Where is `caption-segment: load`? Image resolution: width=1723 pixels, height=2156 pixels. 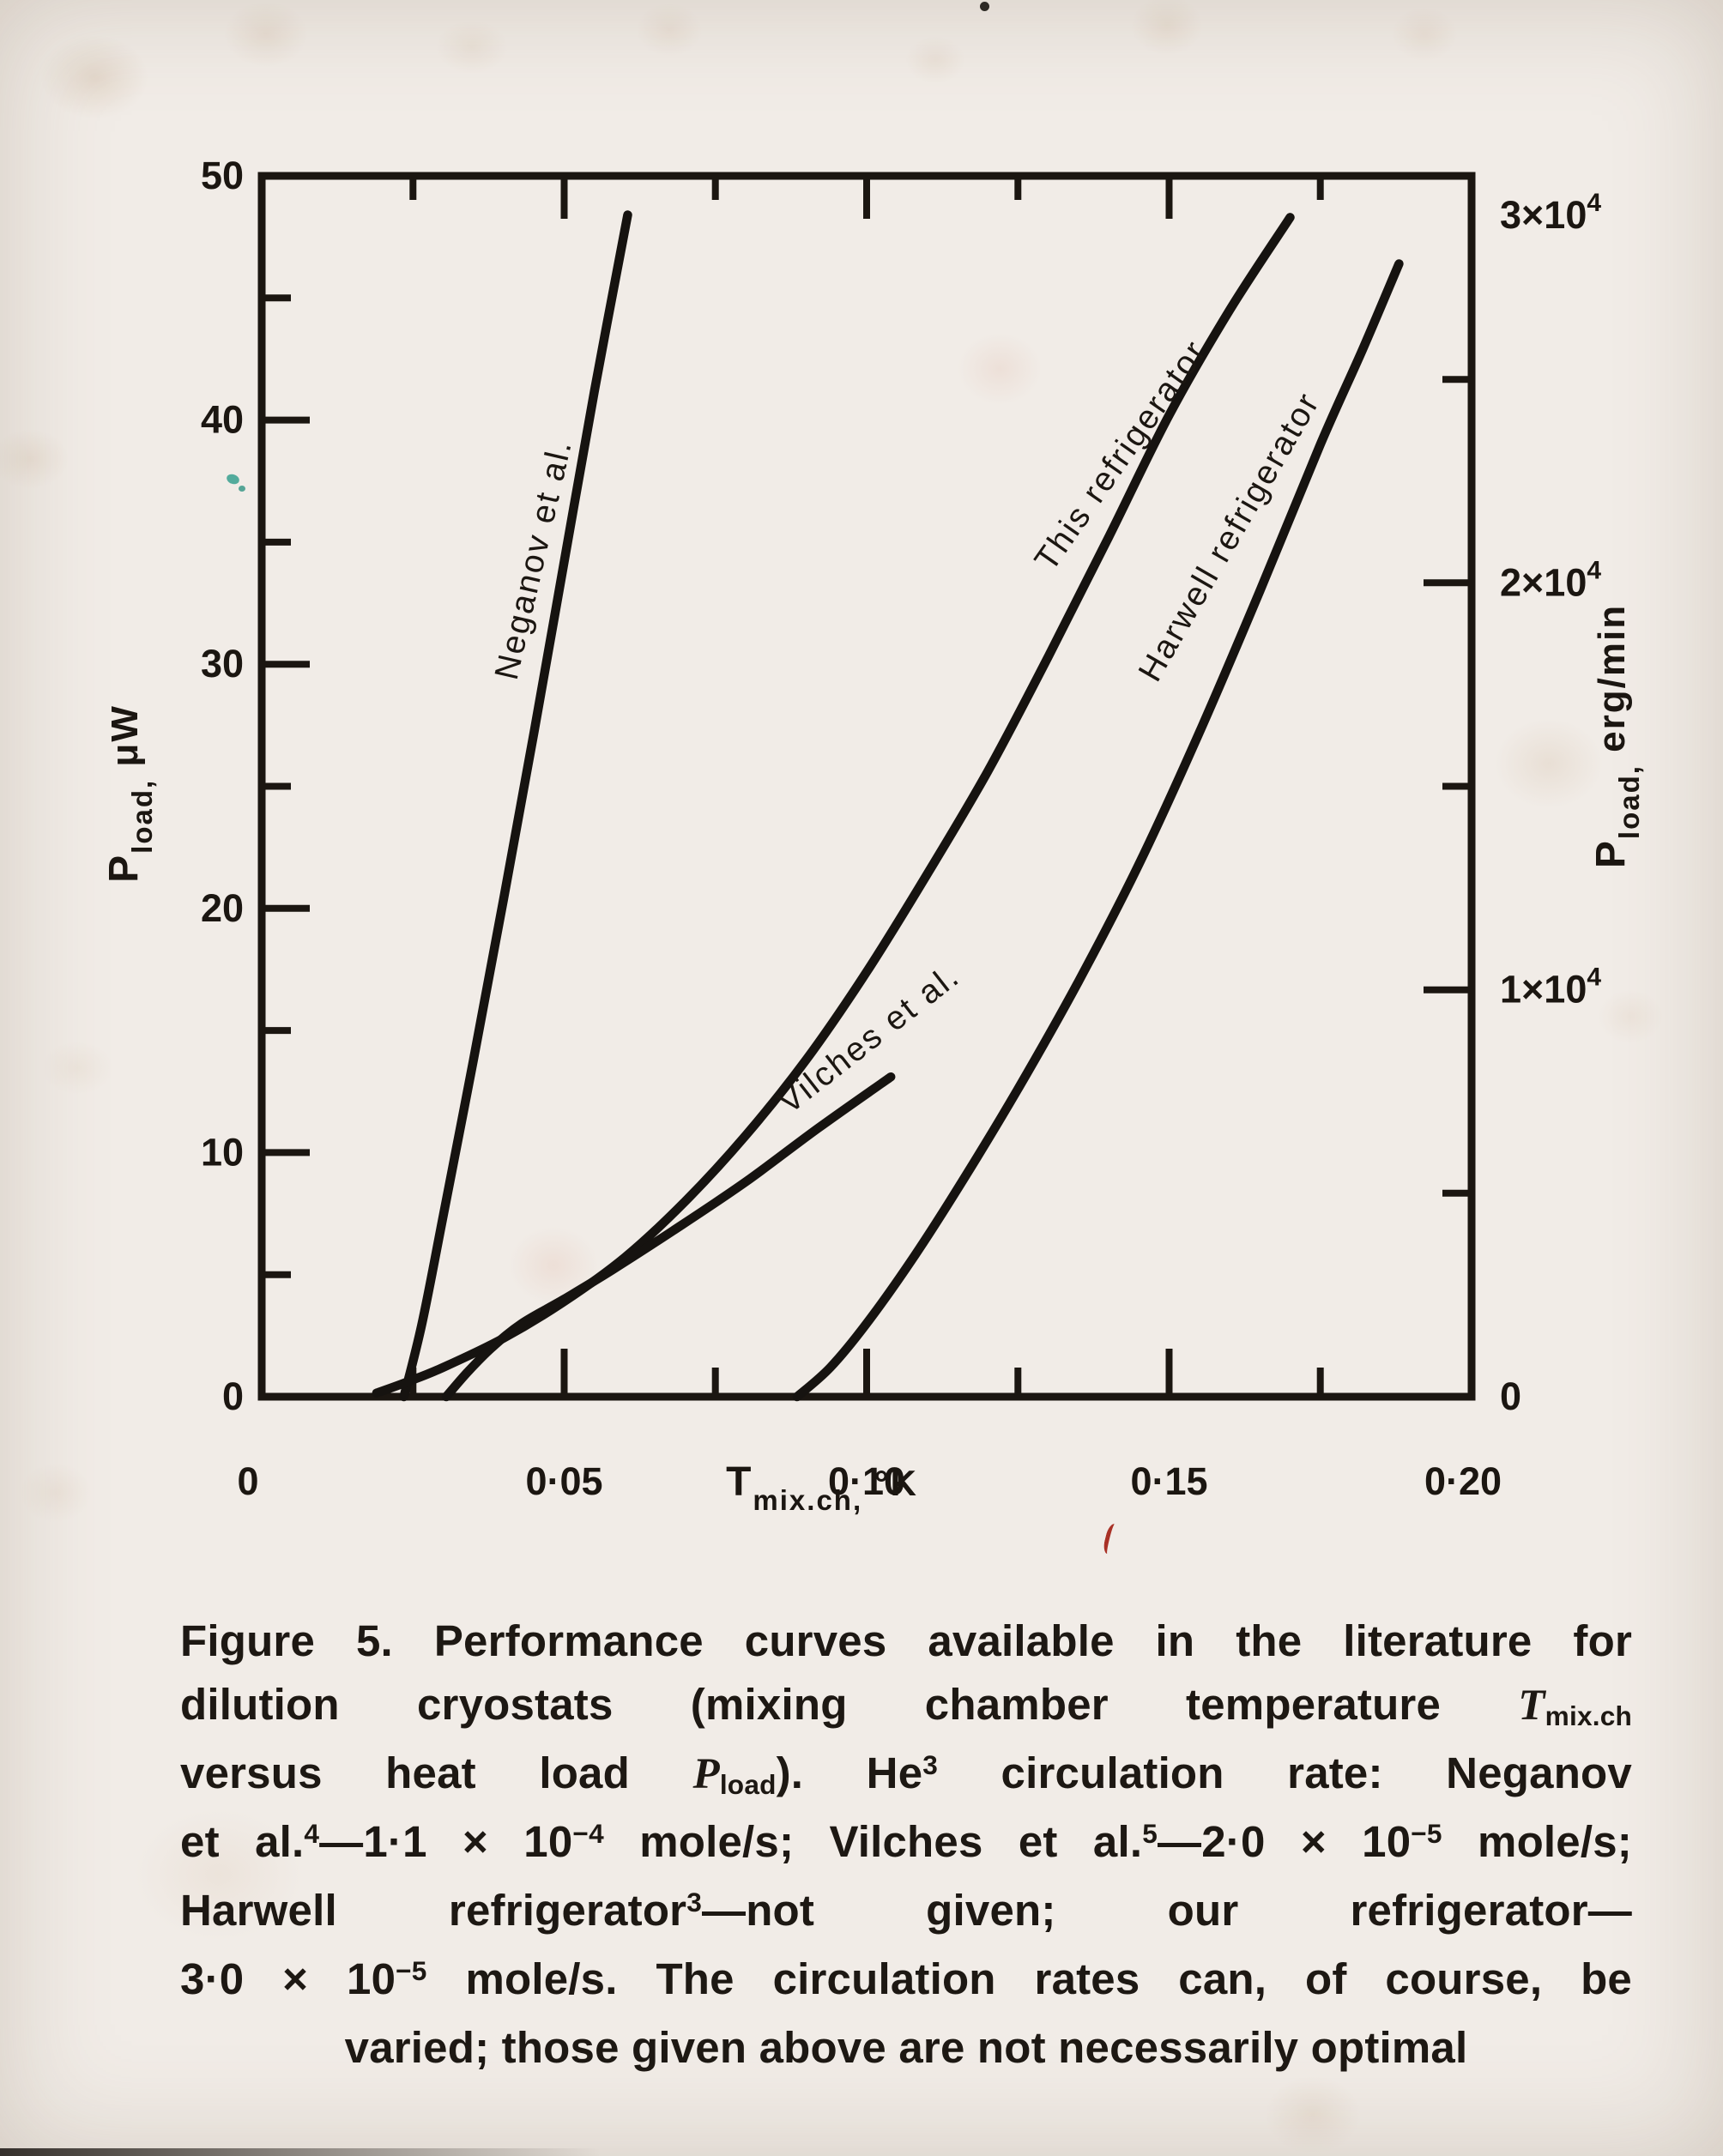 caption-segment: load is located at coordinates (748, 1784).